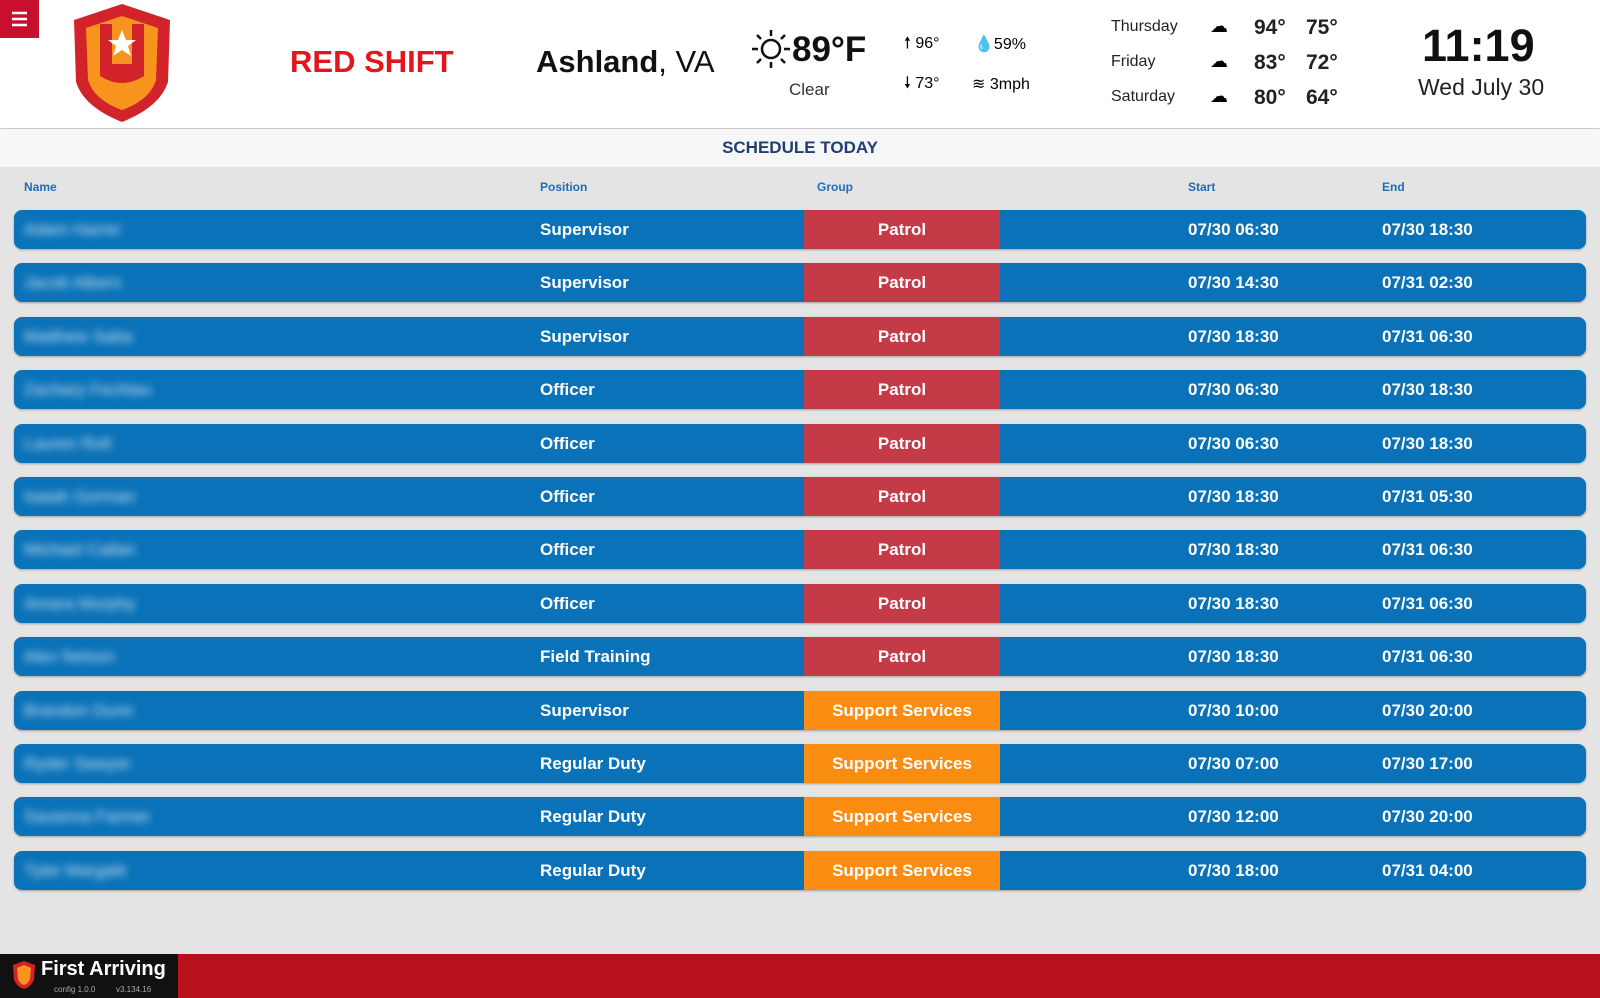 This screenshot has width=1600, height=998. What do you see at coordinates (73, 282) in the screenshot?
I see `name: Jacob Albers` at bounding box center [73, 282].